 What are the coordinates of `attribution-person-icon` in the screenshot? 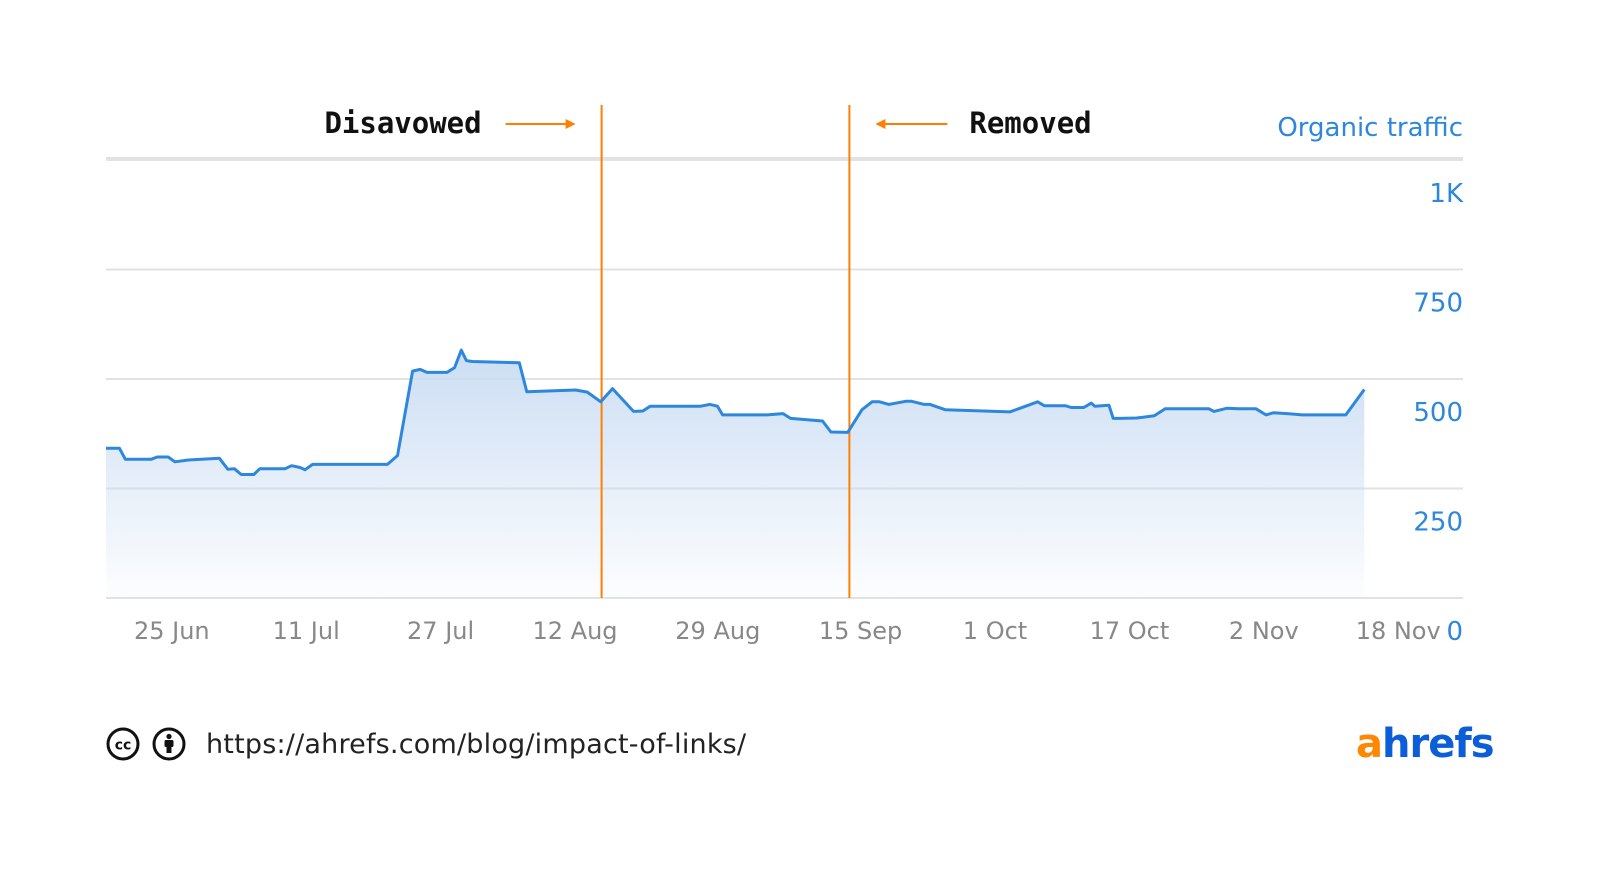 It's located at (169, 744).